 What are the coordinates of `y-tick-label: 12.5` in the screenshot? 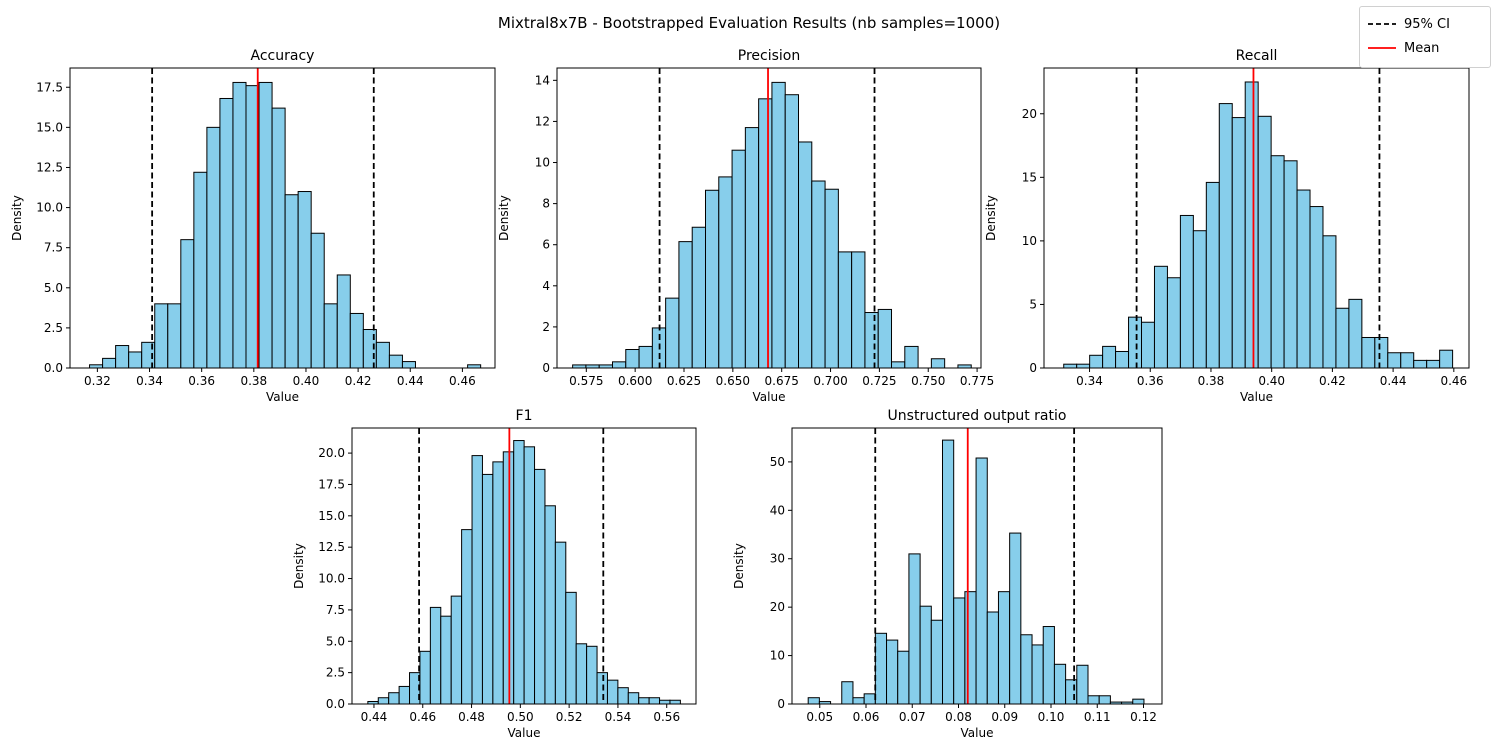 It's located at (331, 547).